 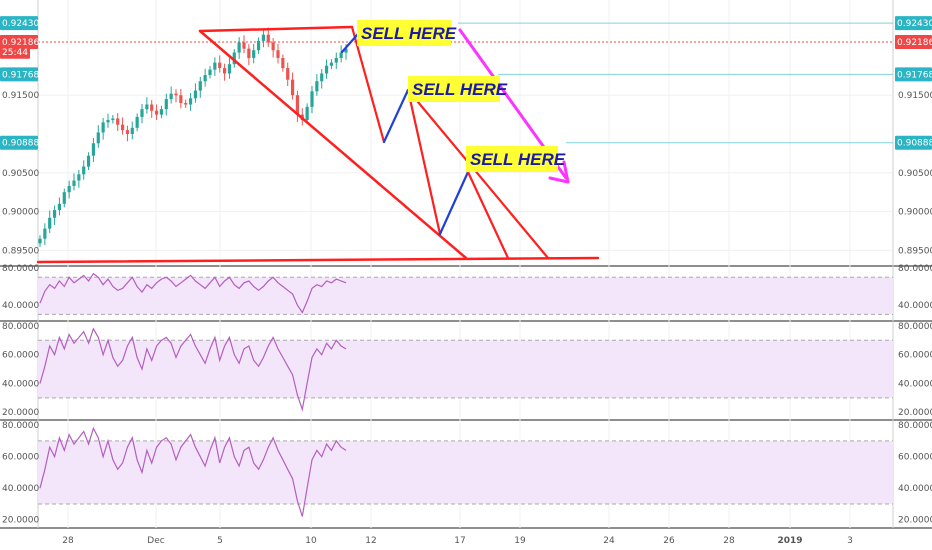 What do you see at coordinates (915, 426) in the screenshot?
I see `osc-tick-label-right: 80.0000` at bounding box center [915, 426].